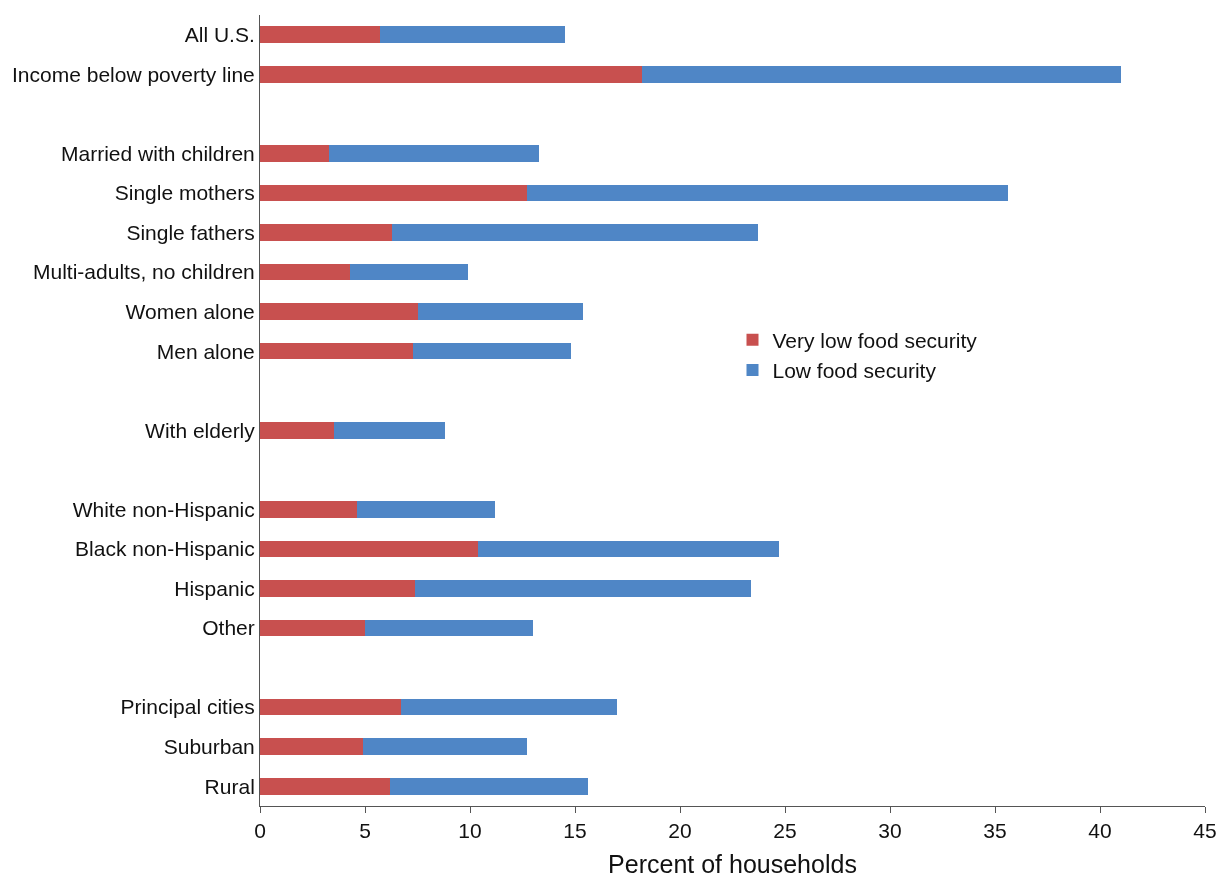 The height and width of the screenshot is (886, 1229). What do you see at coordinates (1100, 831) in the screenshot?
I see `x-tick-label: 40` at bounding box center [1100, 831].